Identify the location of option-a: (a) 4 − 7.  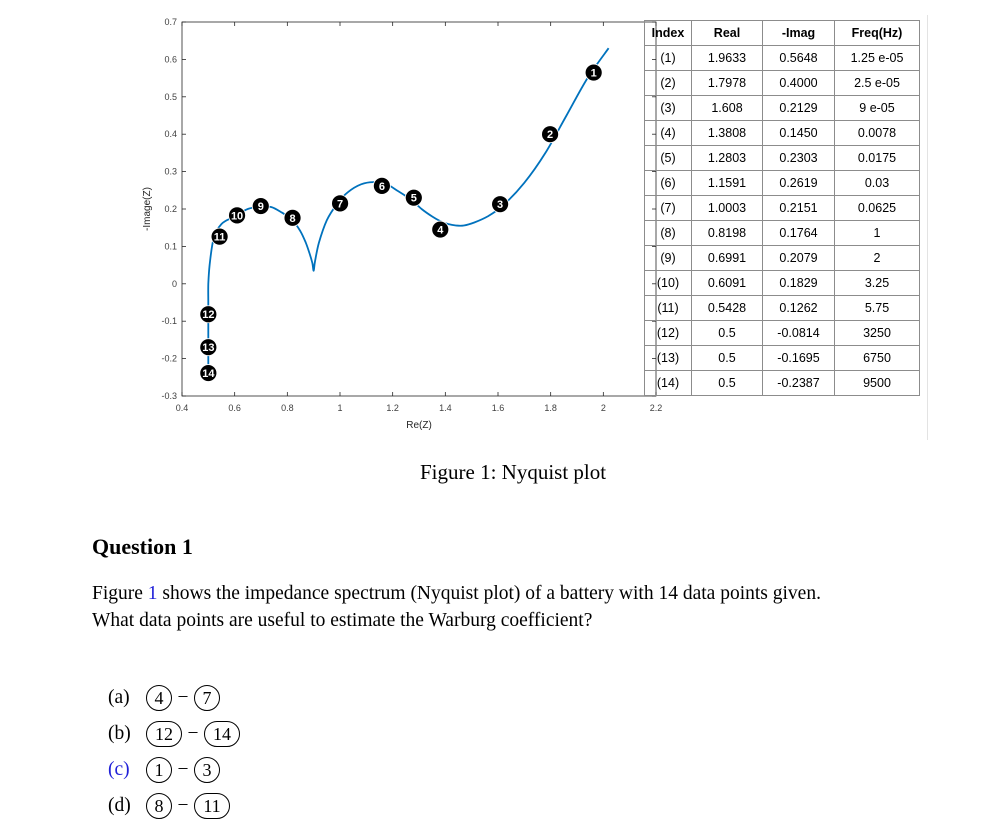
(174, 698).